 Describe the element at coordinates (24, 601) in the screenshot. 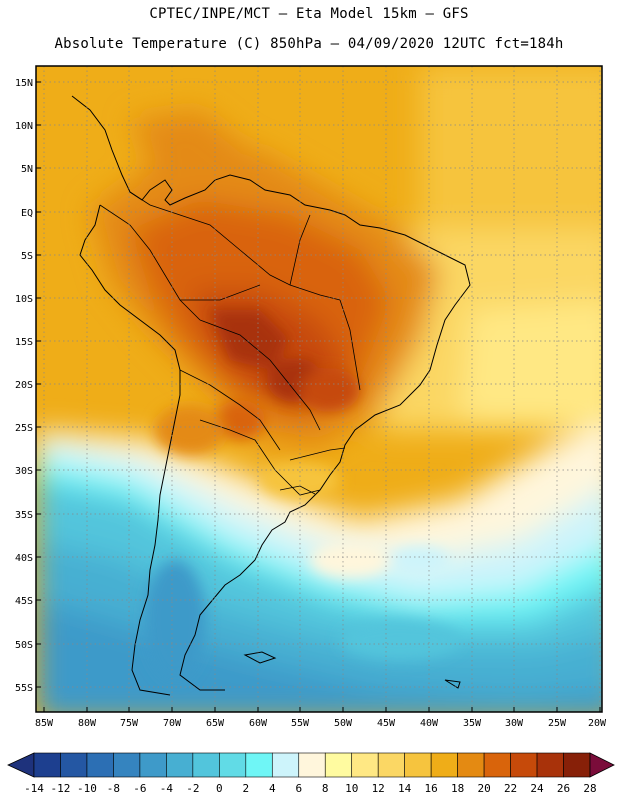

I see `lat-label-45s: 45S` at that location.